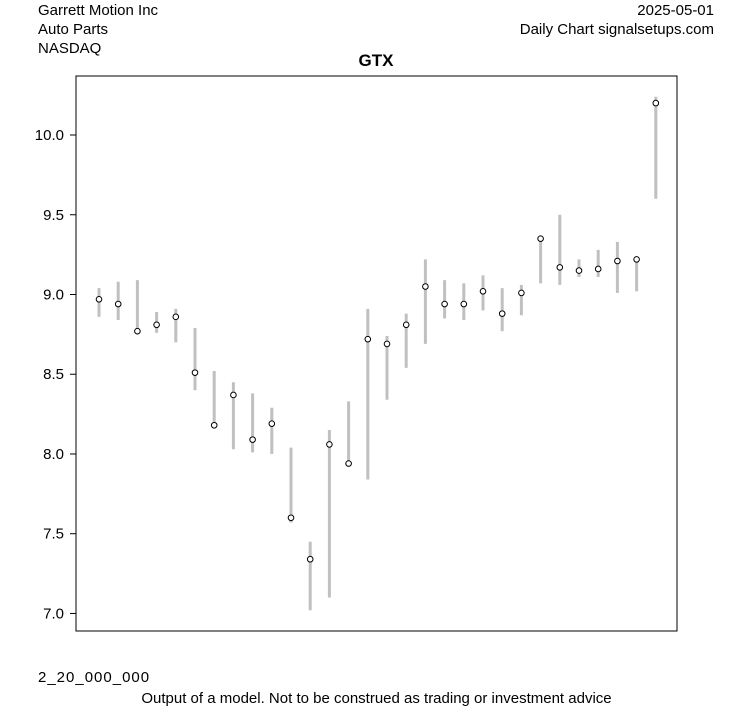 This screenshot has width=753, height=708. What do you see at coordinates (616, 29) in the screenshot?
I see `chart-source: Daily Chart signalsetups.com` at bounding box center [616, 29].